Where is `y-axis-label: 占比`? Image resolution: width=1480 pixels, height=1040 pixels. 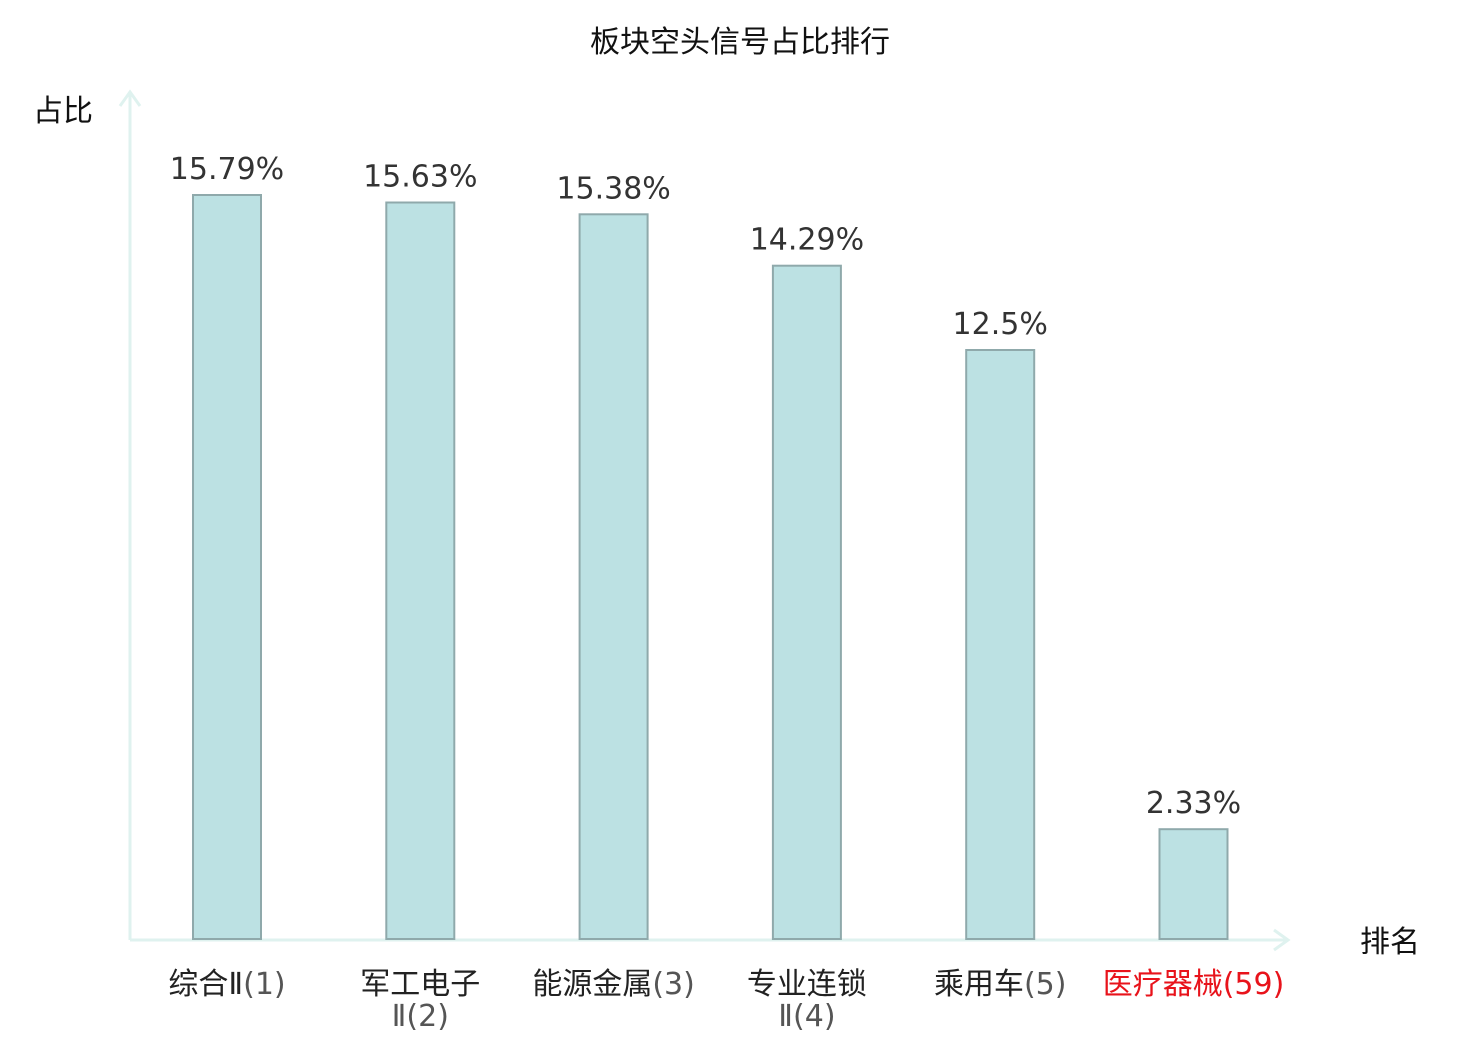 y-axis-label: 占比 is located at coordinates (63, 111).